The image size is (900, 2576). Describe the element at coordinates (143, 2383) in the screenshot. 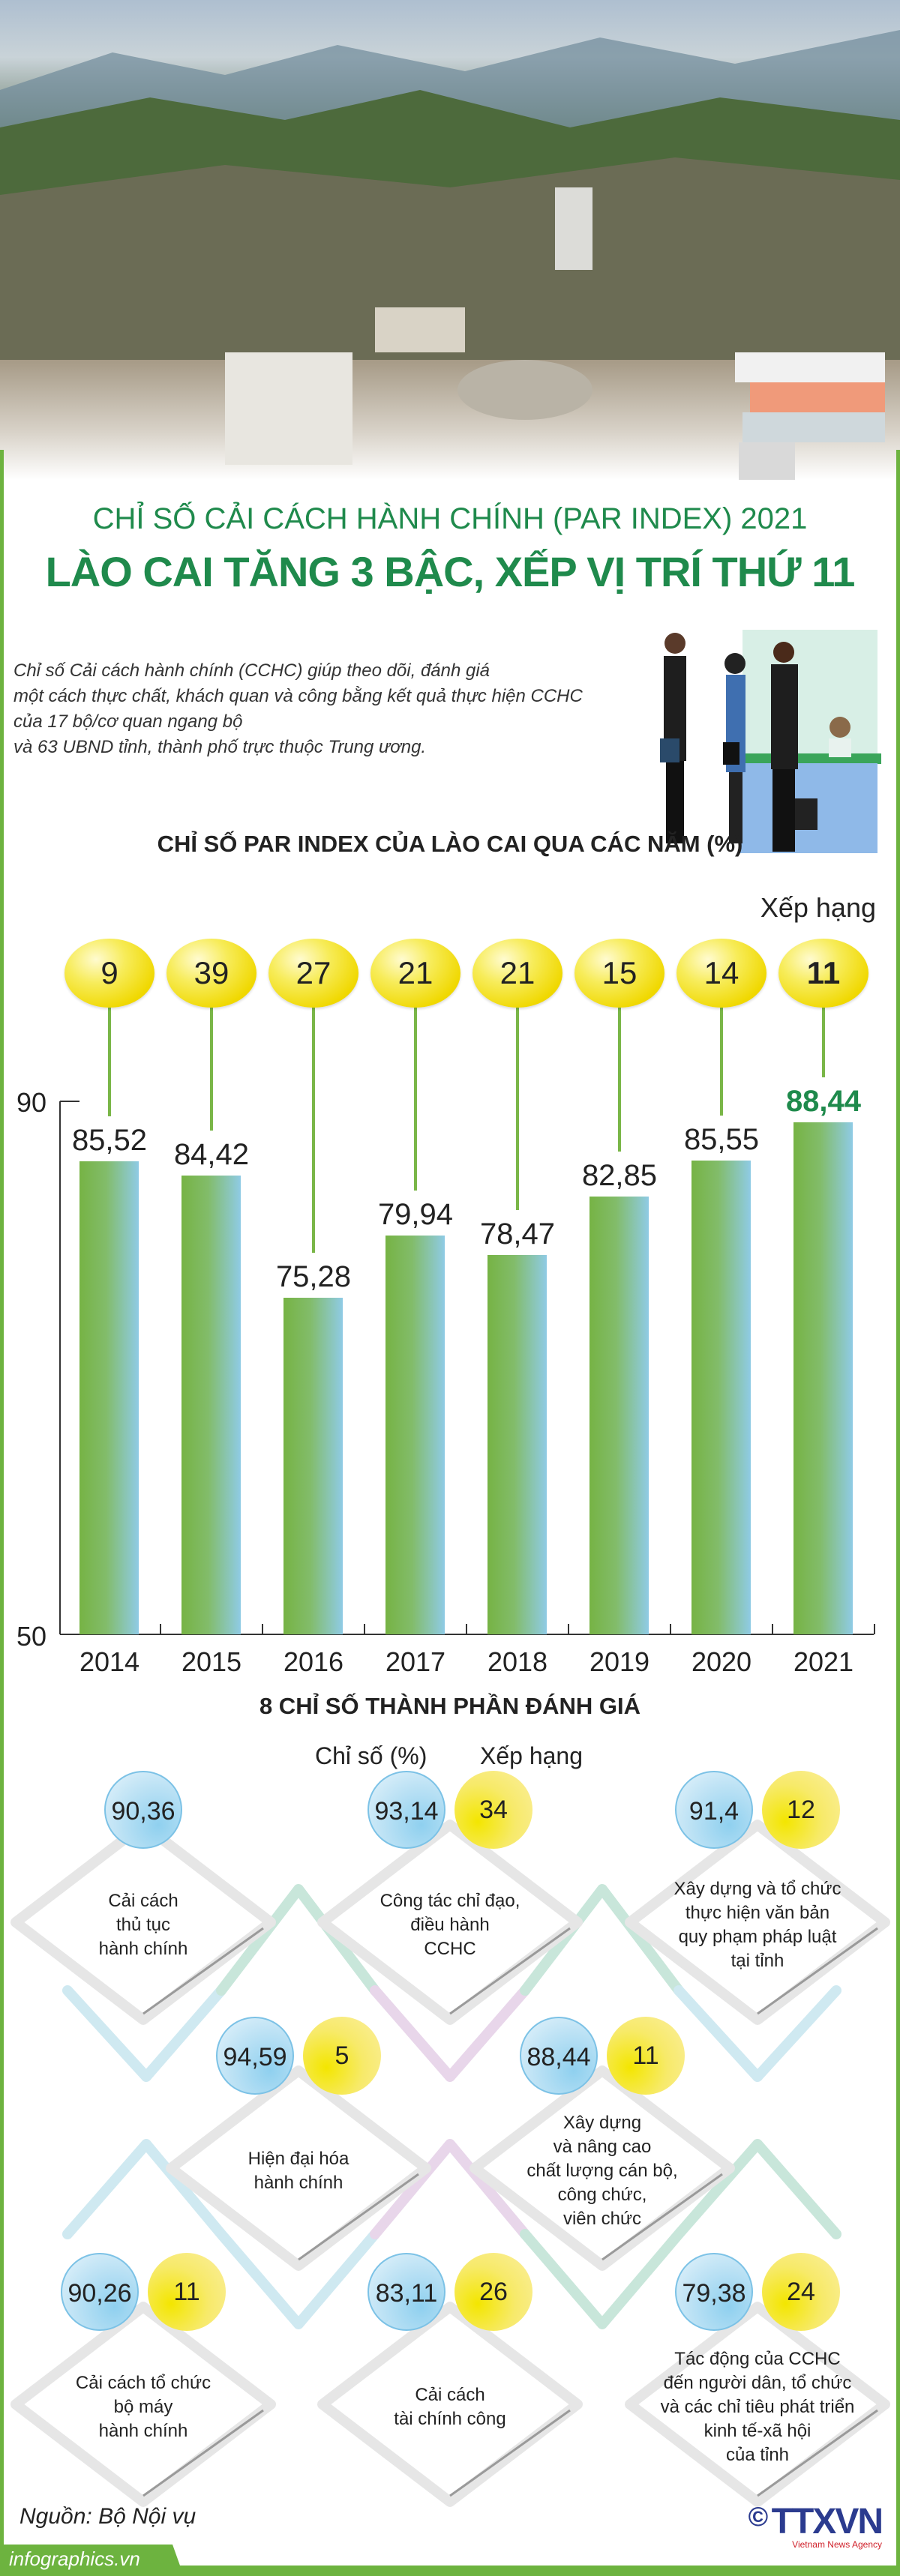

I see `component-label-line: Cải cách tổ chức` at that location.